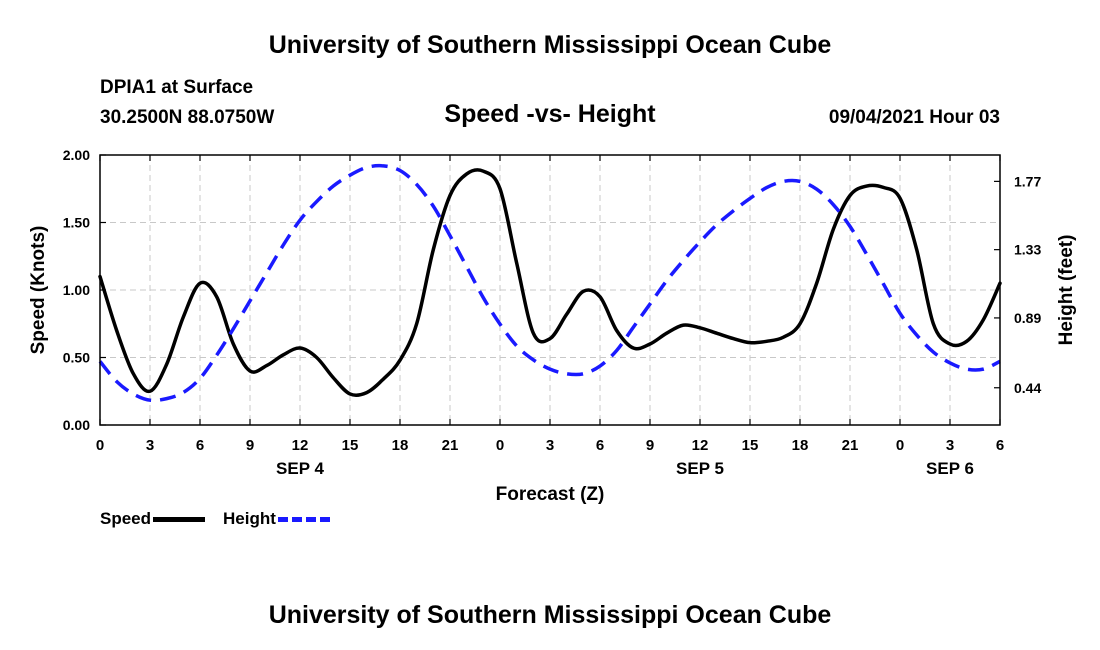 This screenshot has height=650, width=1100. What do you see at coordinates (1027, 181) in the screenshot?
I see `y-right-tick-label: 1.77` at bounding box center [1027, 181].